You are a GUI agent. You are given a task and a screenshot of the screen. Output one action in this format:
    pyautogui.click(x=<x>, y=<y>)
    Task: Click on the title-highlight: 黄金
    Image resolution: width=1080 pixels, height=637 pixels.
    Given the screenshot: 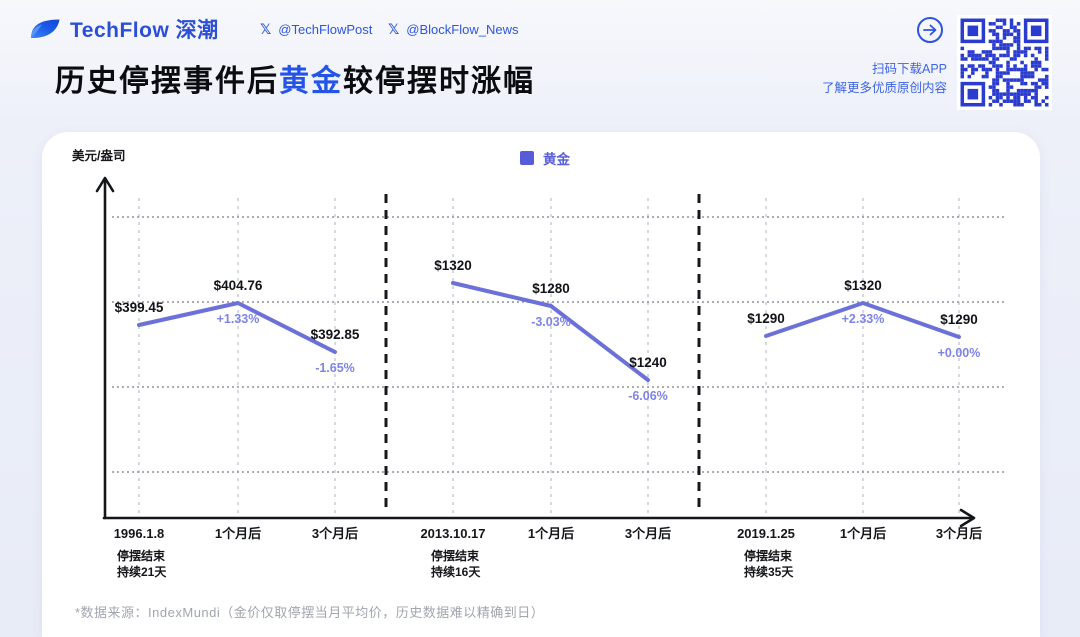 What is the action you would take?
    pyautogui.click(x=311, y=81)
    